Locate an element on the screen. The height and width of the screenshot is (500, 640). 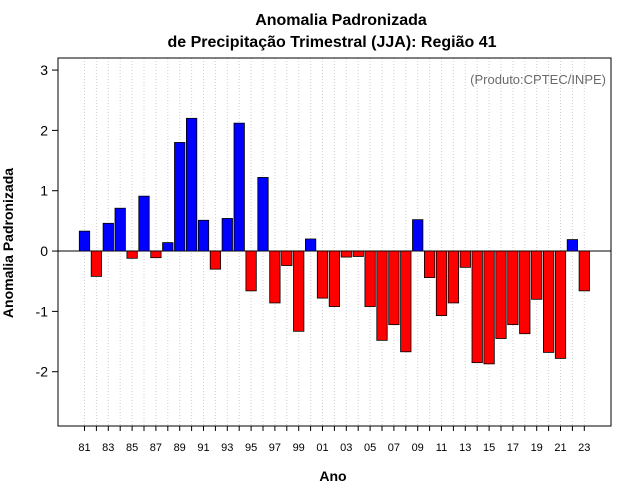
x-tick-label: 89 is located at coordinates (180, 448).